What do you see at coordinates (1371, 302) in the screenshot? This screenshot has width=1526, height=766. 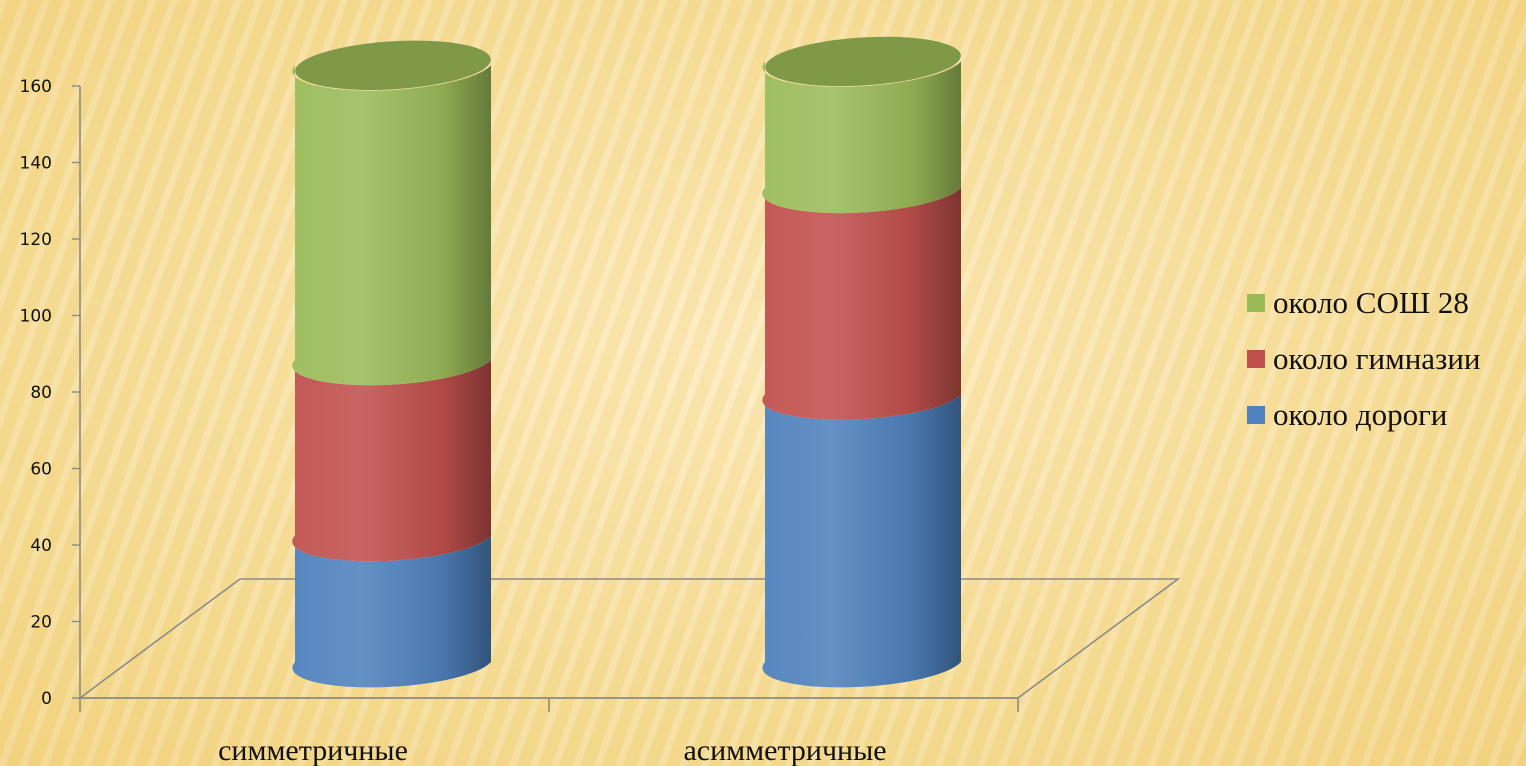 I see `legend-label: около СОШ 28` at bounding box center [1371, 302].